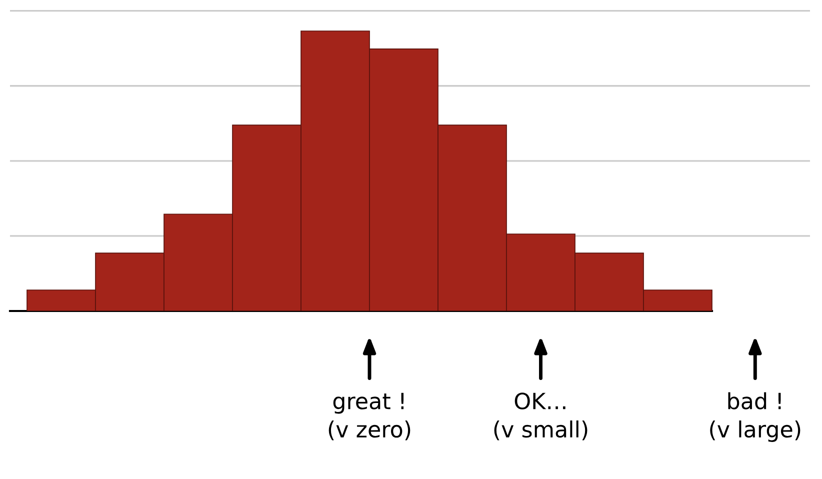 The image size is (822, 479). What do you see at coordinates (541, 416) in the screenshot?
I see `text: OK… (v small)` at bounding box center [541, 416].